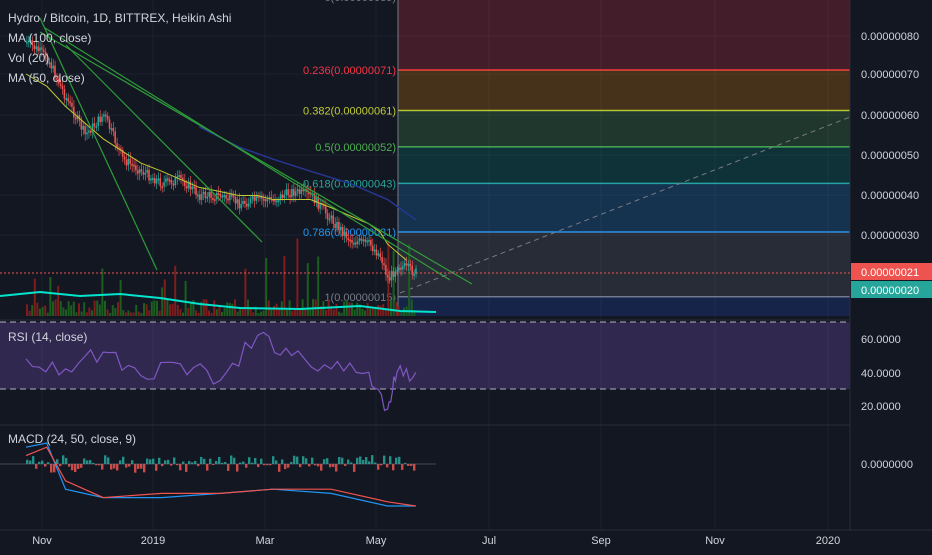 The height and width of the screenshot is (555, 932). Describe the element at coordinates (887, 465) in the screenshot. I see `macd-axis: 0.0000000` at that location.